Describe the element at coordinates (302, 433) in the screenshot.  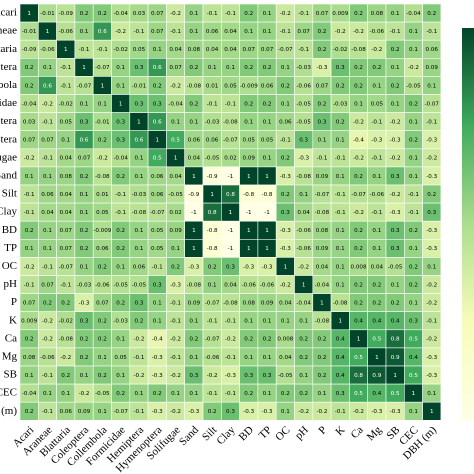
I see `x-tick-label: pH` at that location.